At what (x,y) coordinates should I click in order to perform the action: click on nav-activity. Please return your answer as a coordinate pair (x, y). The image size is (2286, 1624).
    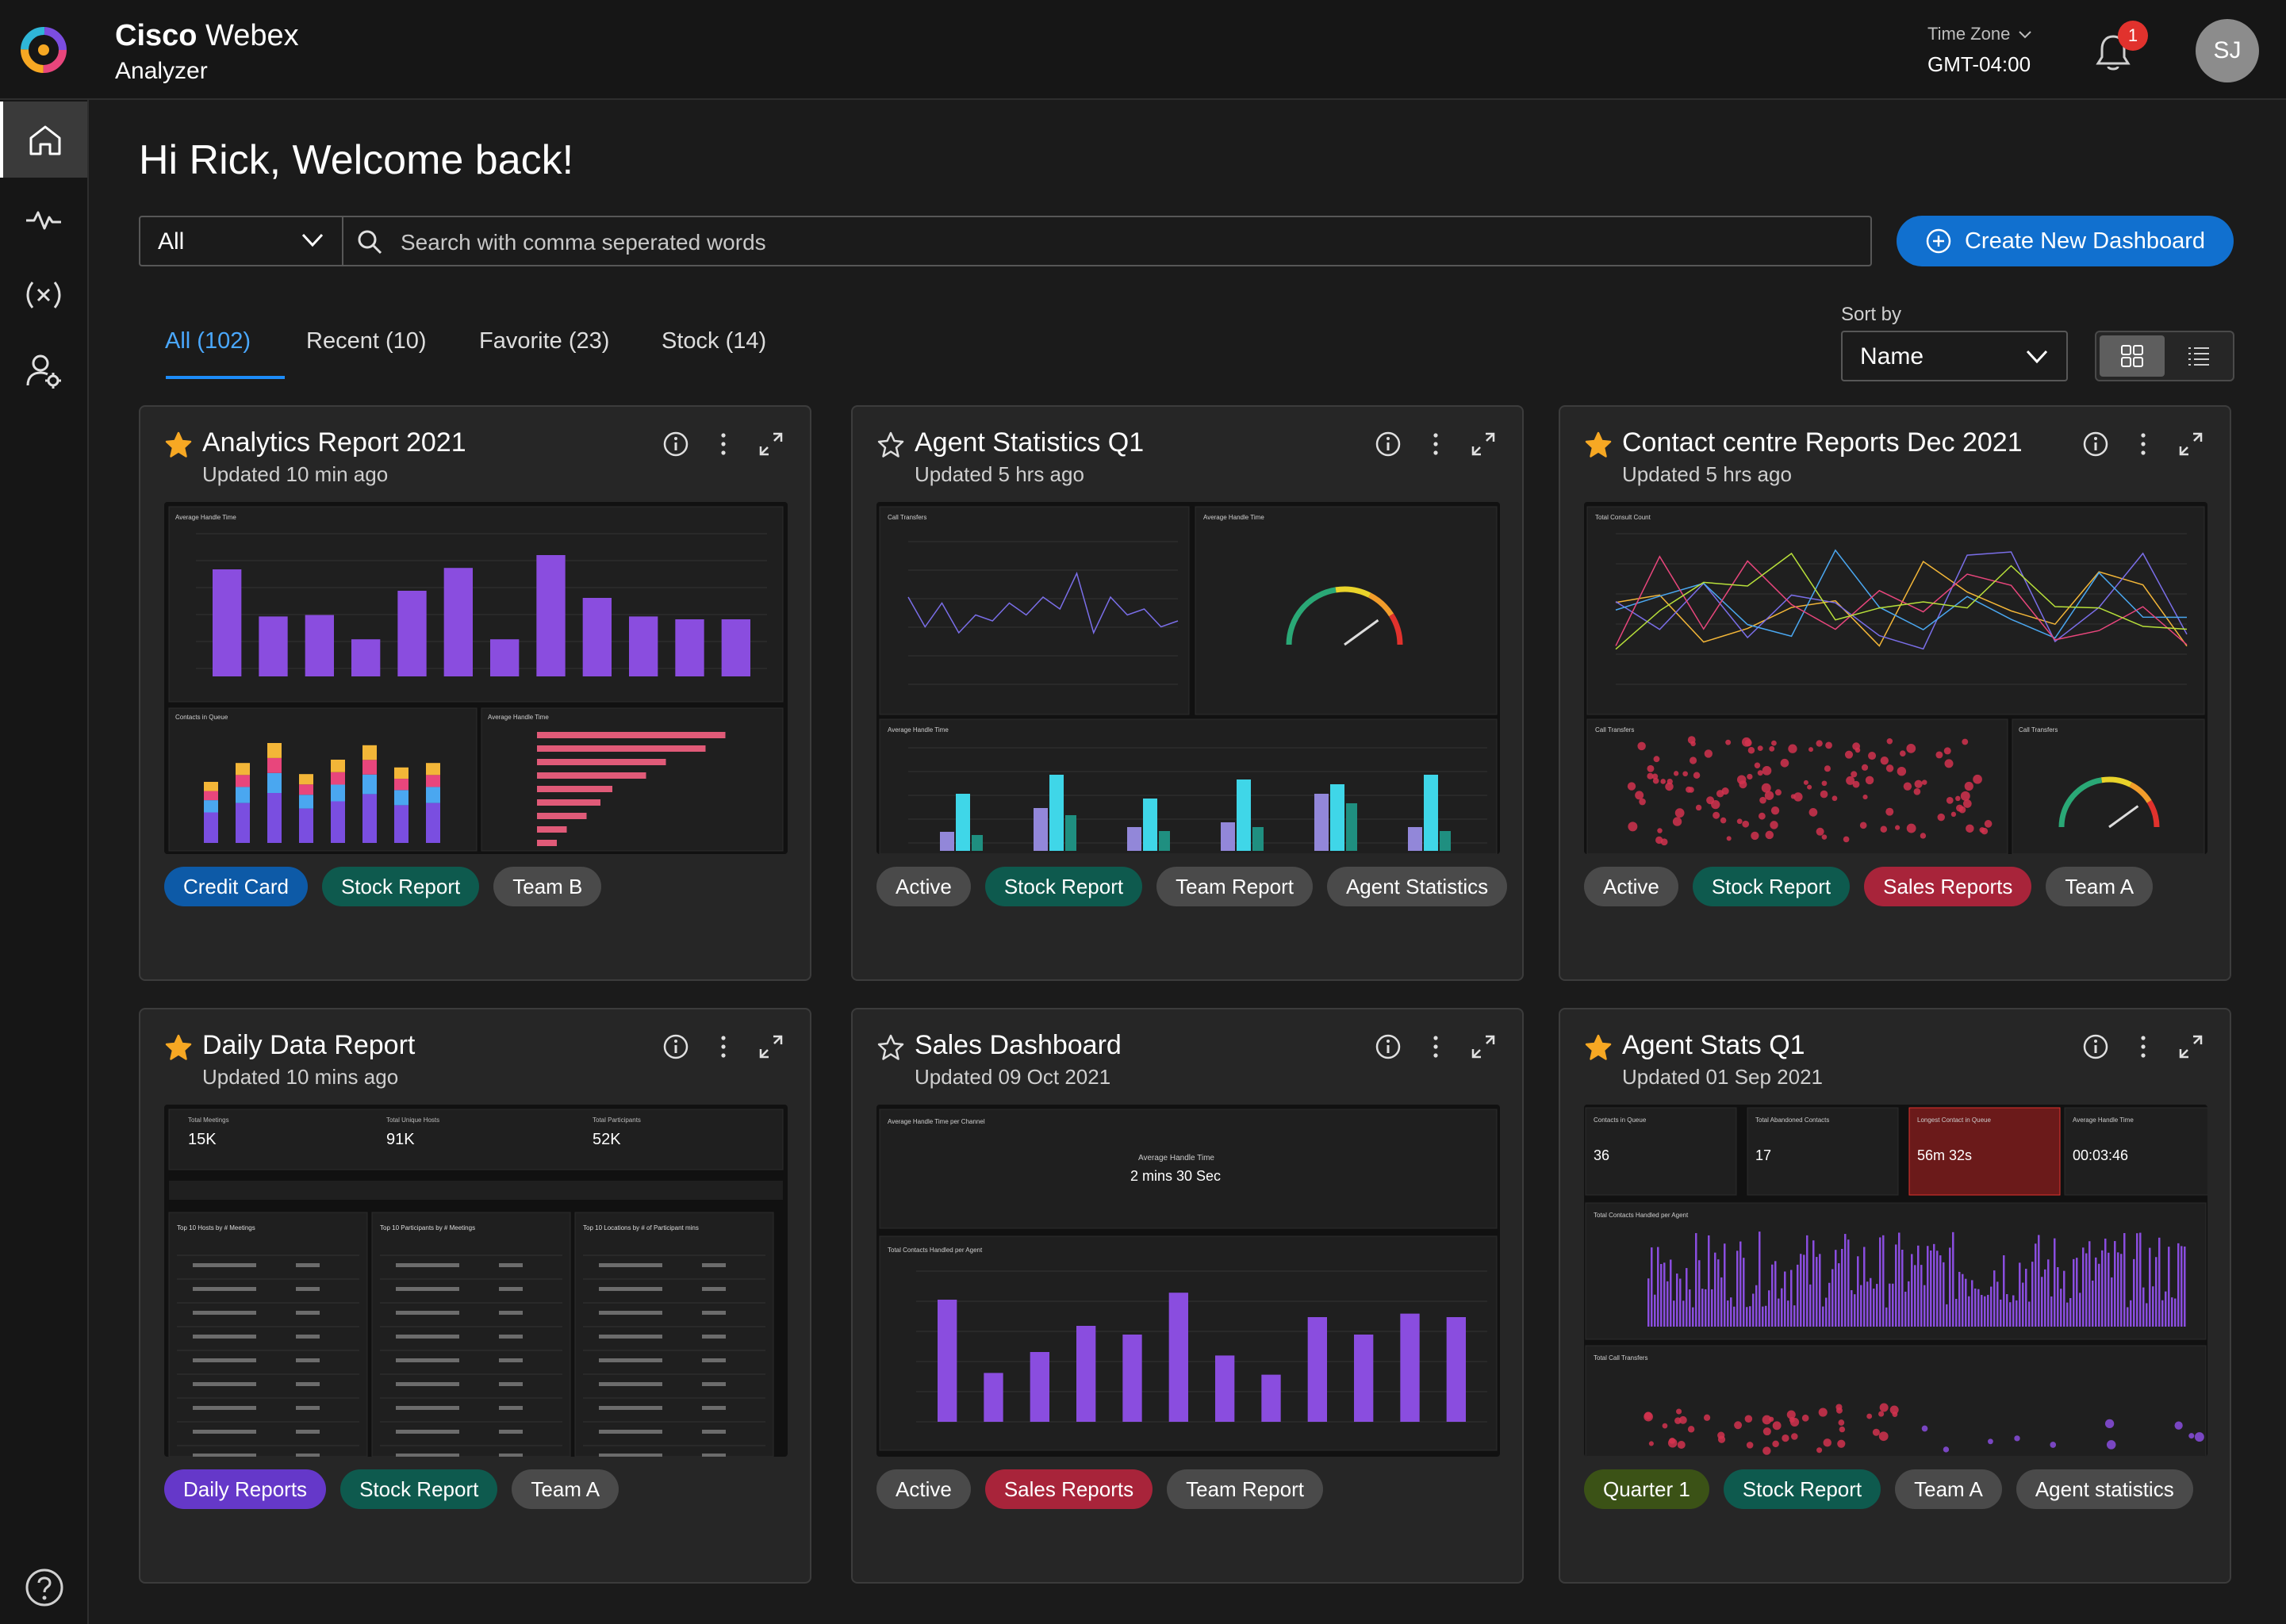
    Looking at the image, I should click on (43, 219).